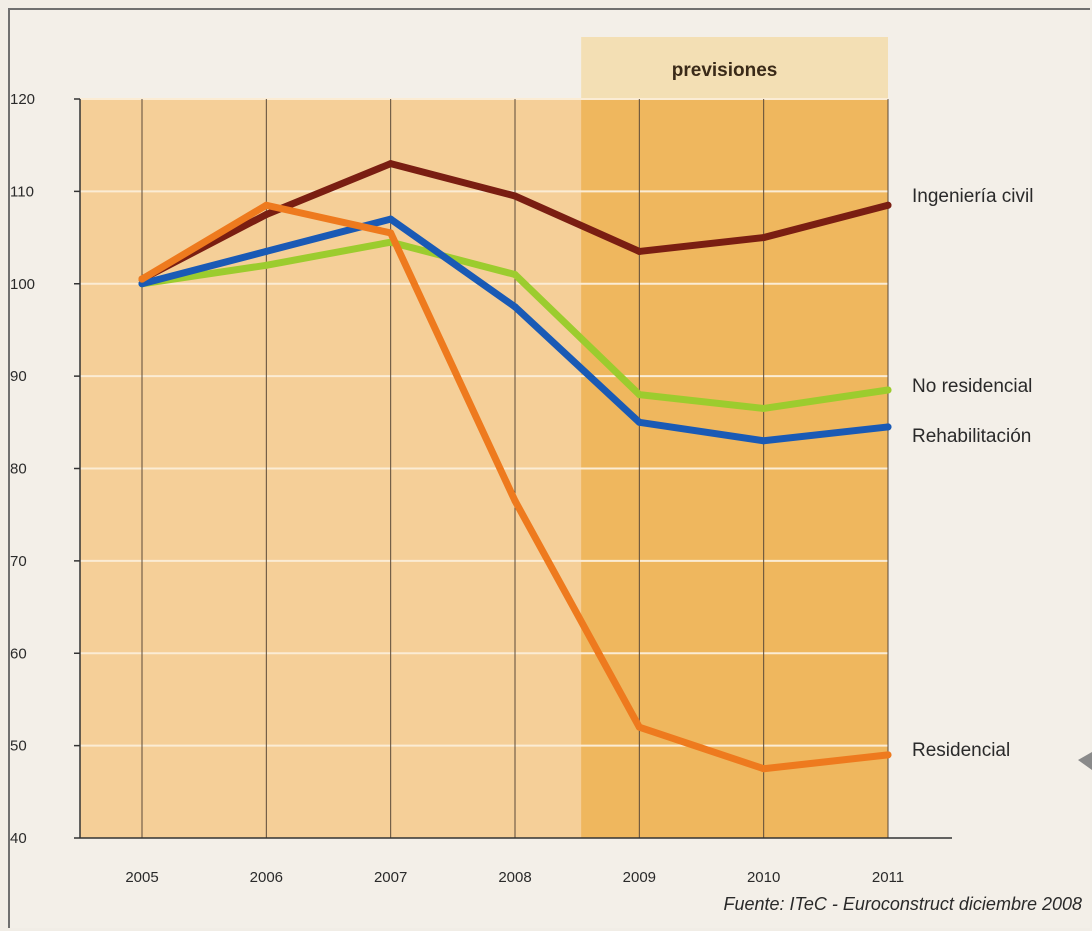  Describe the element at coordinates (18, 469) in the screenshot. I see `y-tick-label: 80` at that location.